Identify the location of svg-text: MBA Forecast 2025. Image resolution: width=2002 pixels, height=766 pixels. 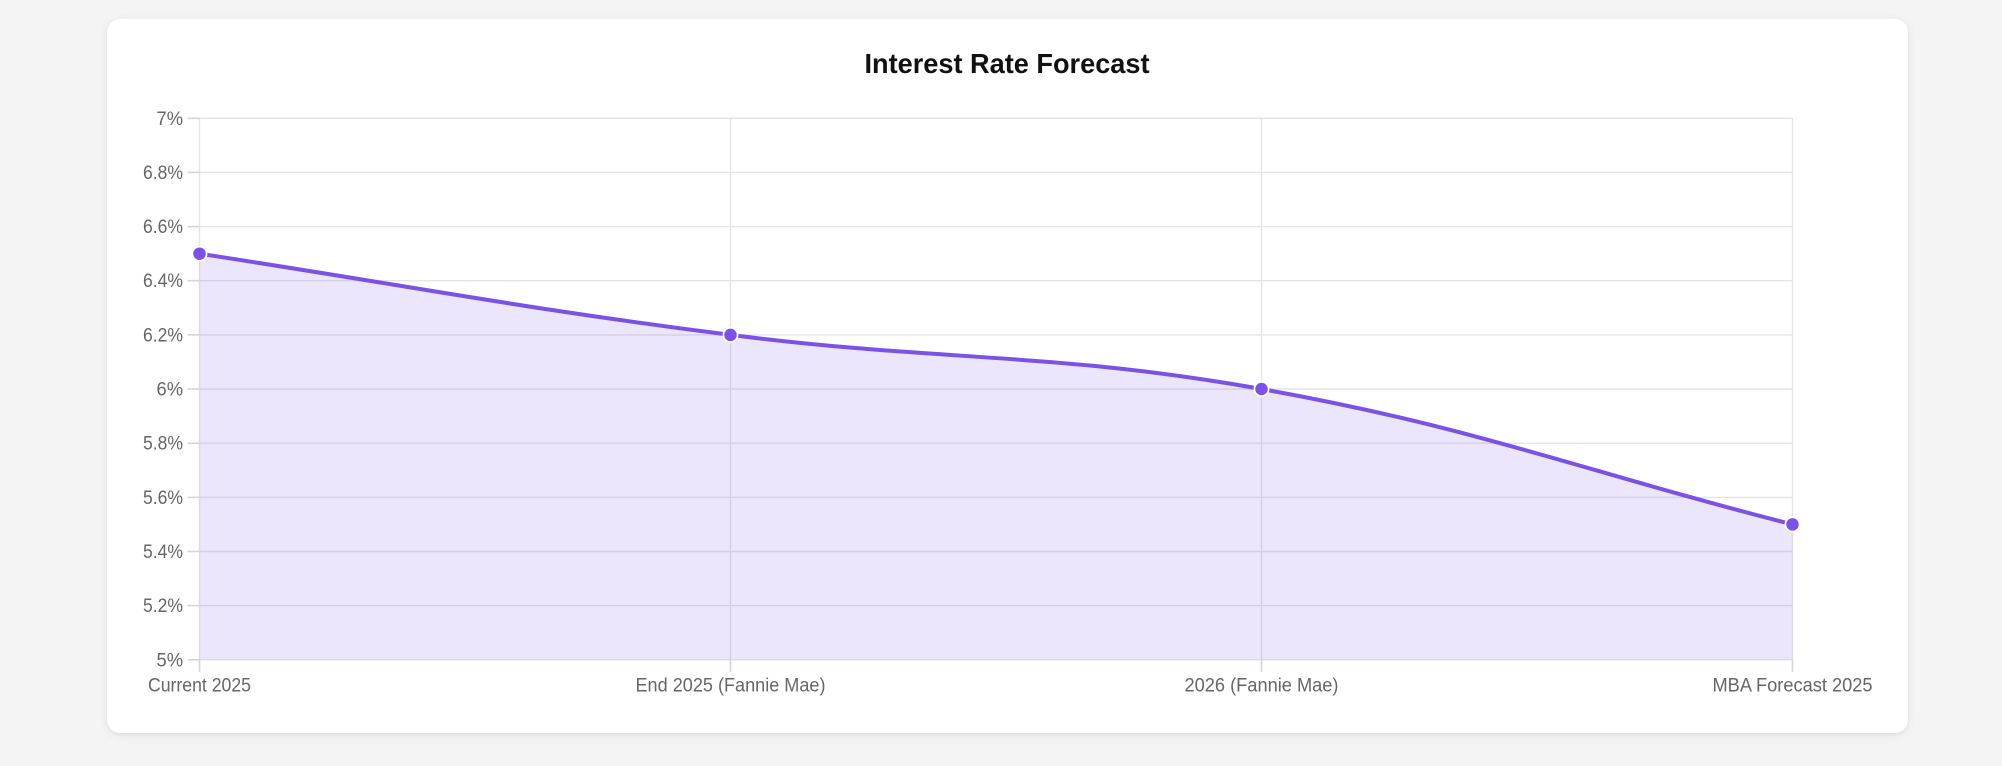
(1793, 686).